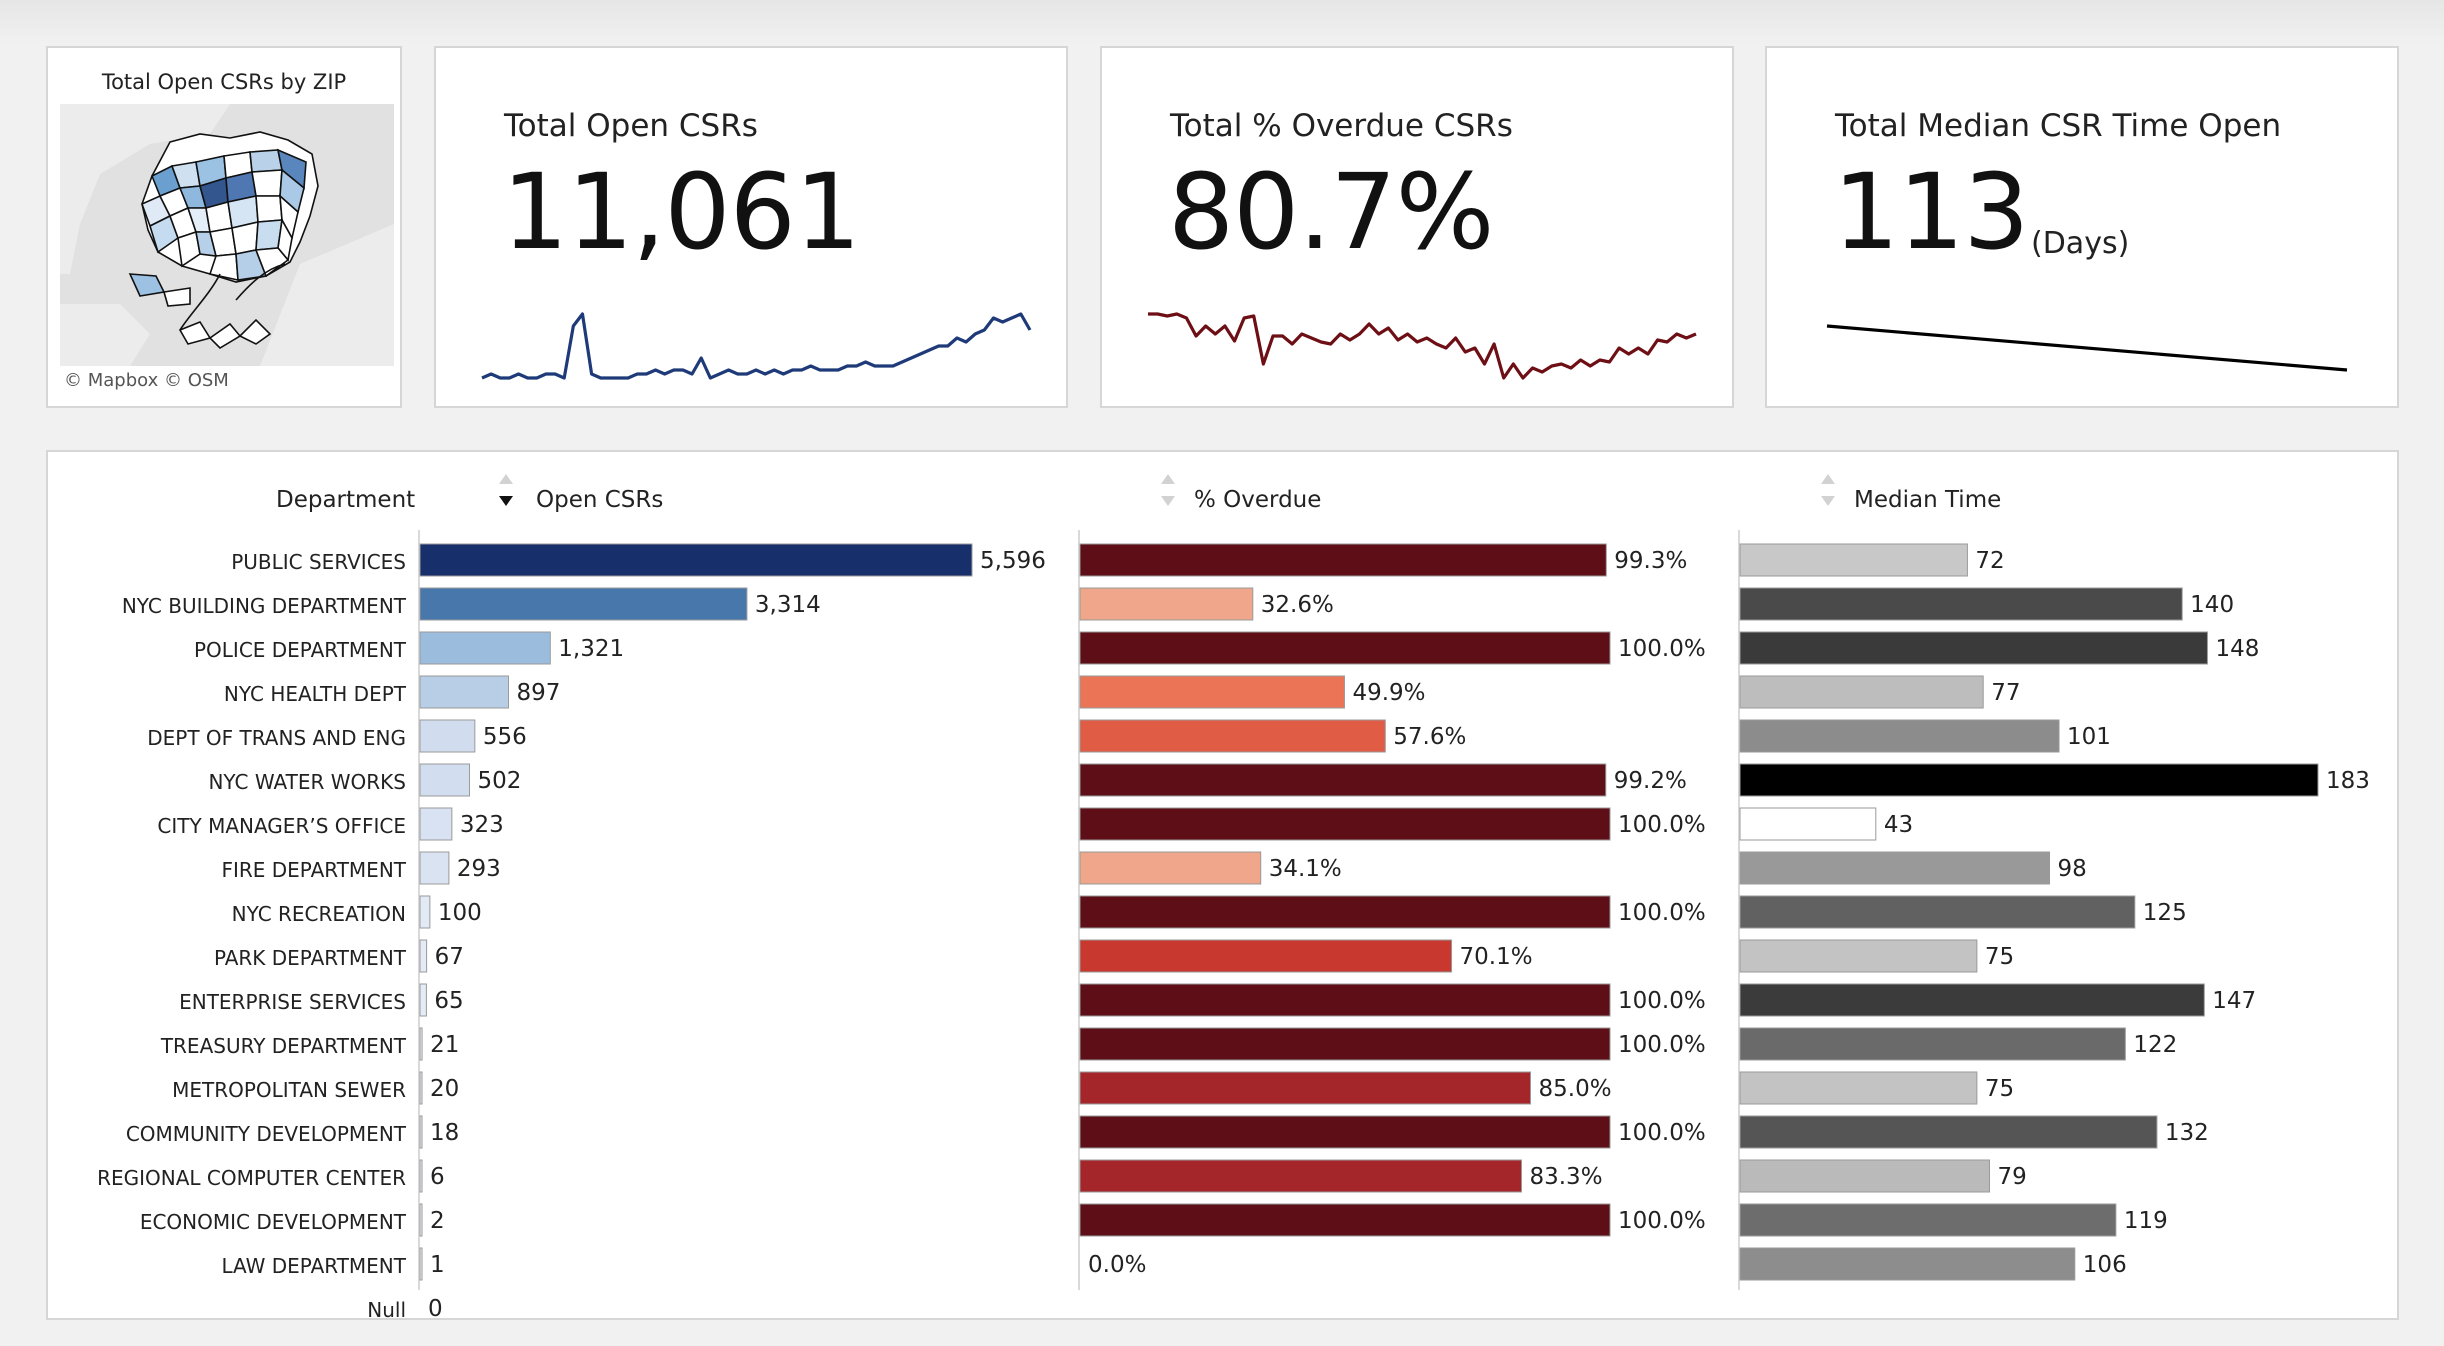  What do you see at coordinates (318, 914) in the screenshot?
I see `department-label: NYC RECREATION` at bounding box center [318, 914].